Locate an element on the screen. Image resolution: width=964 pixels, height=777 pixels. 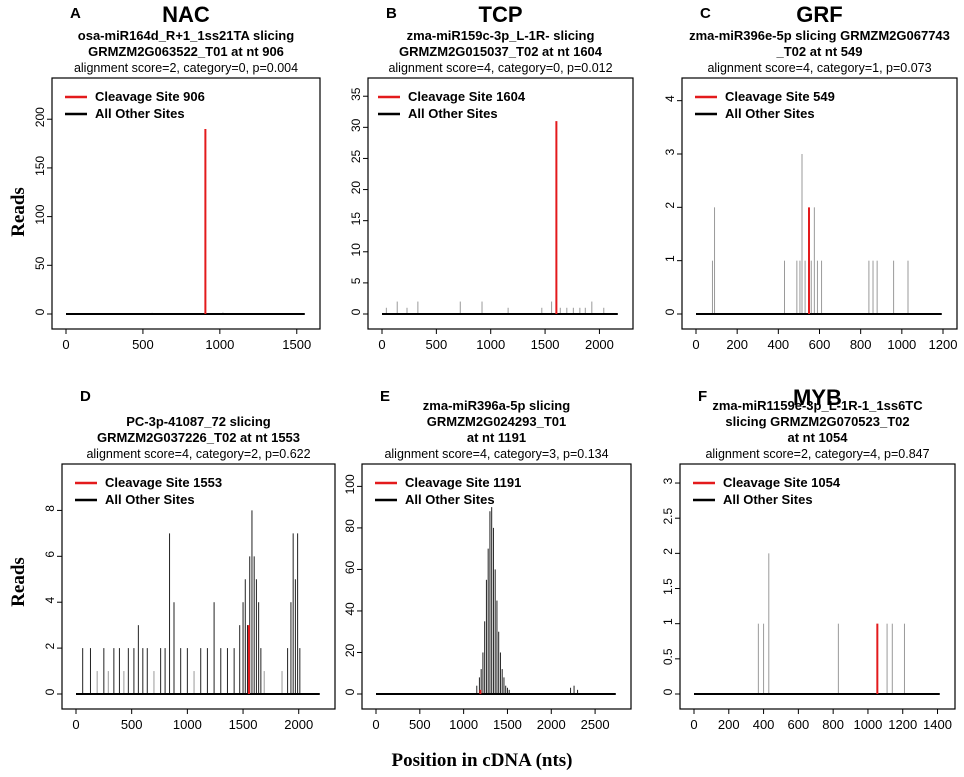
panel-family: NAC is located at coordinates (186, 14).